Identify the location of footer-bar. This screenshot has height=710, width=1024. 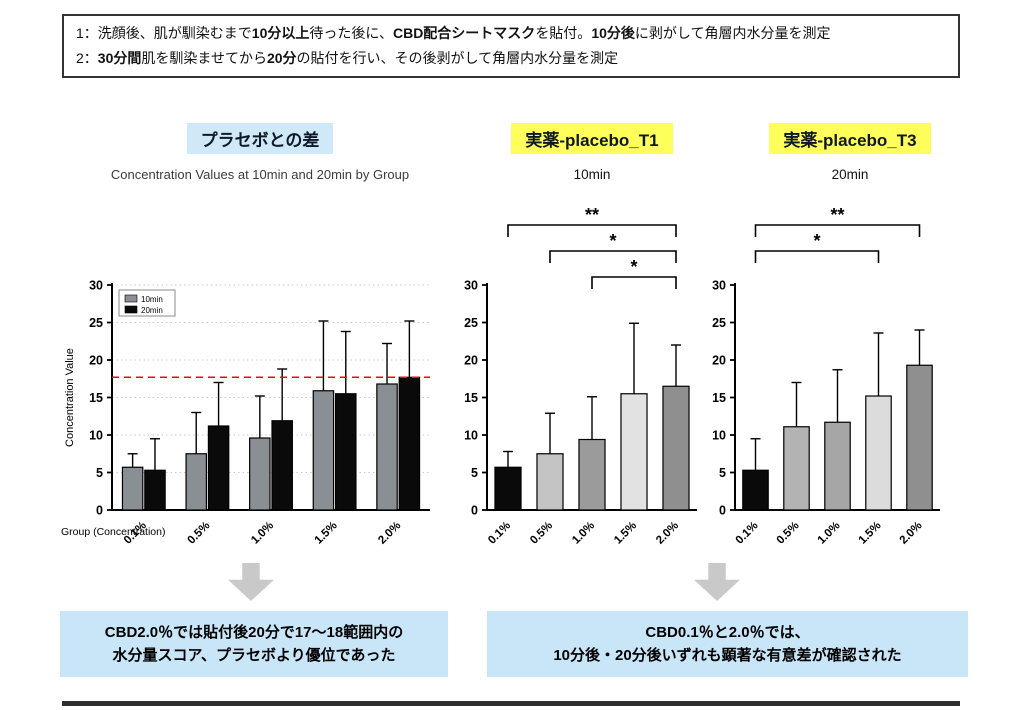
(511, 703).